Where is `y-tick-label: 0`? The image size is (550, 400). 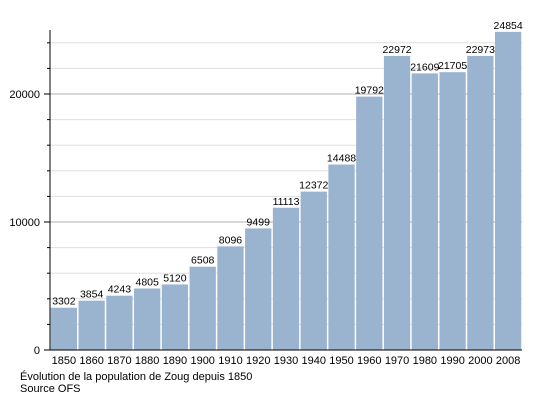 y-tick-label: 0 is located at coordinates (37, 351).